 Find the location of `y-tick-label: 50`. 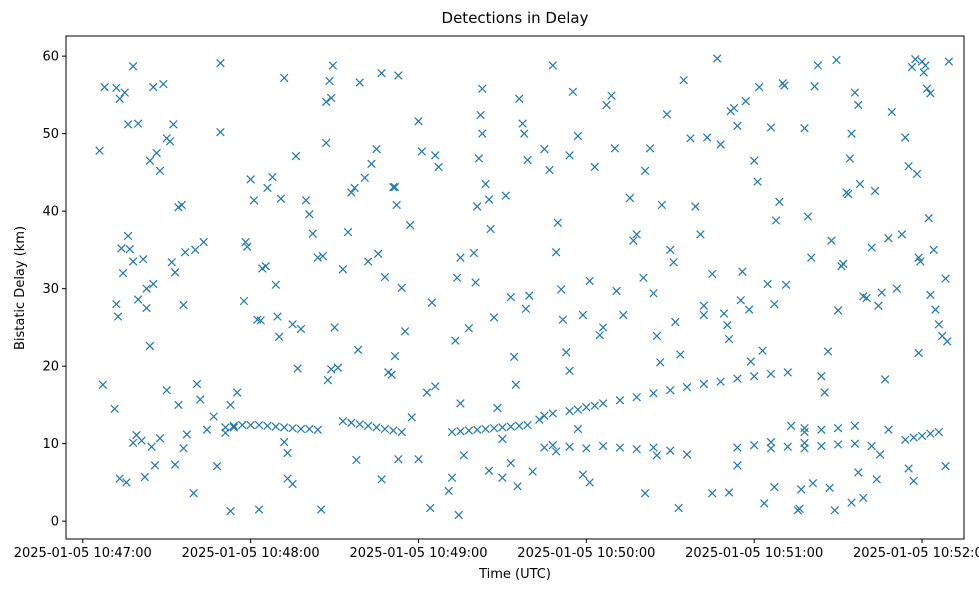

y-tick-label: 50 is located at coordinates (50, 134).